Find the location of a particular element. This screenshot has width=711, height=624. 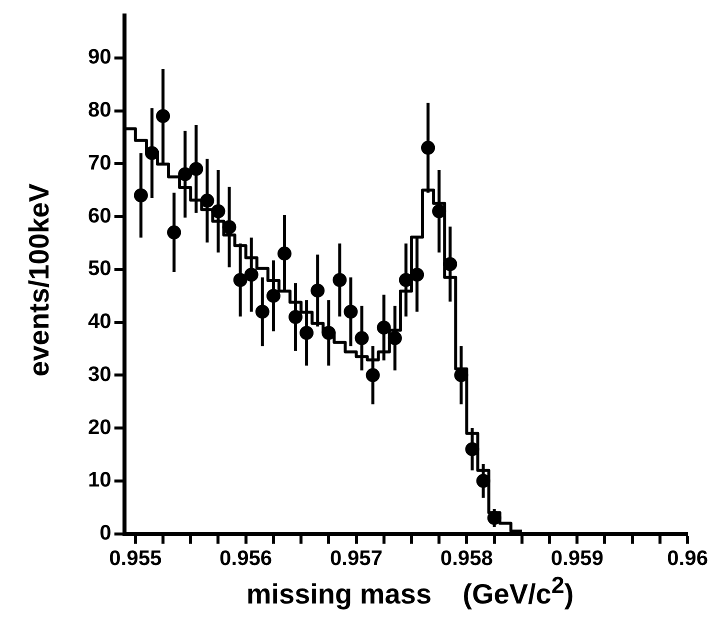

x-tick-label: 0.958 is located at coordinates (467, 558).